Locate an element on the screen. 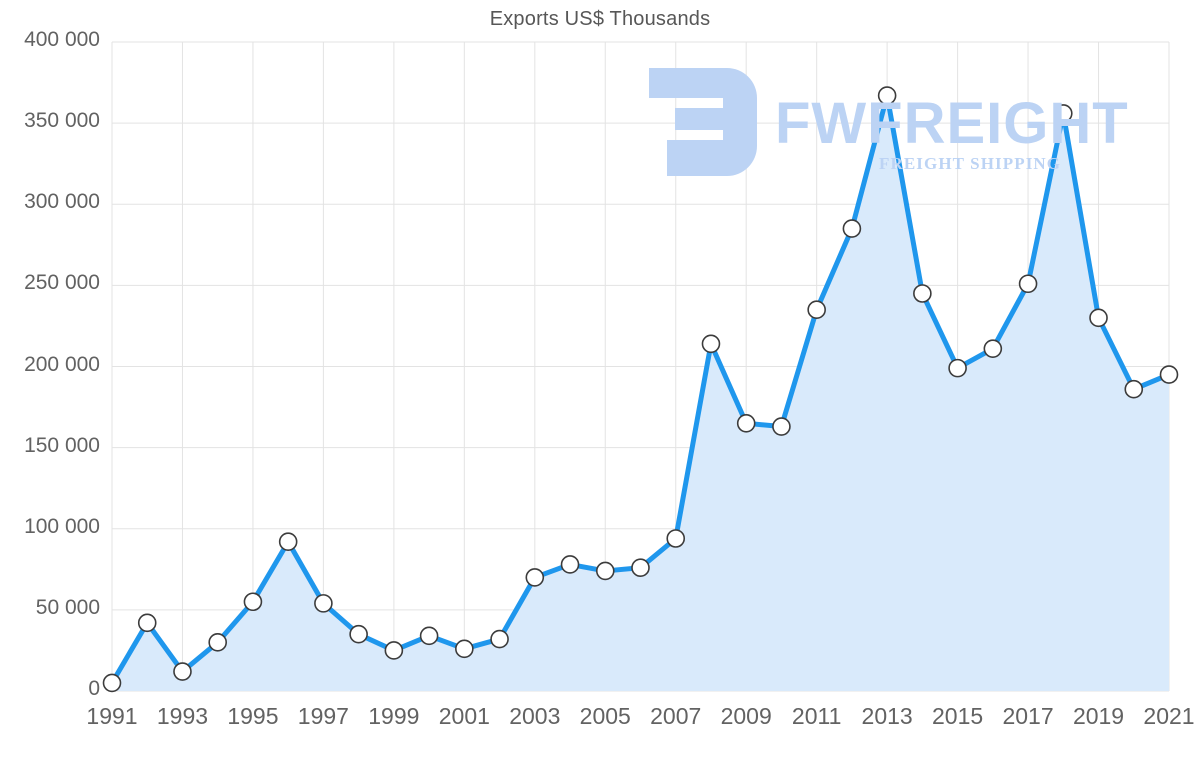 The image size is (1200, 763). y-axis-tick-label: 250 000 is located at coordinates (62, 283).